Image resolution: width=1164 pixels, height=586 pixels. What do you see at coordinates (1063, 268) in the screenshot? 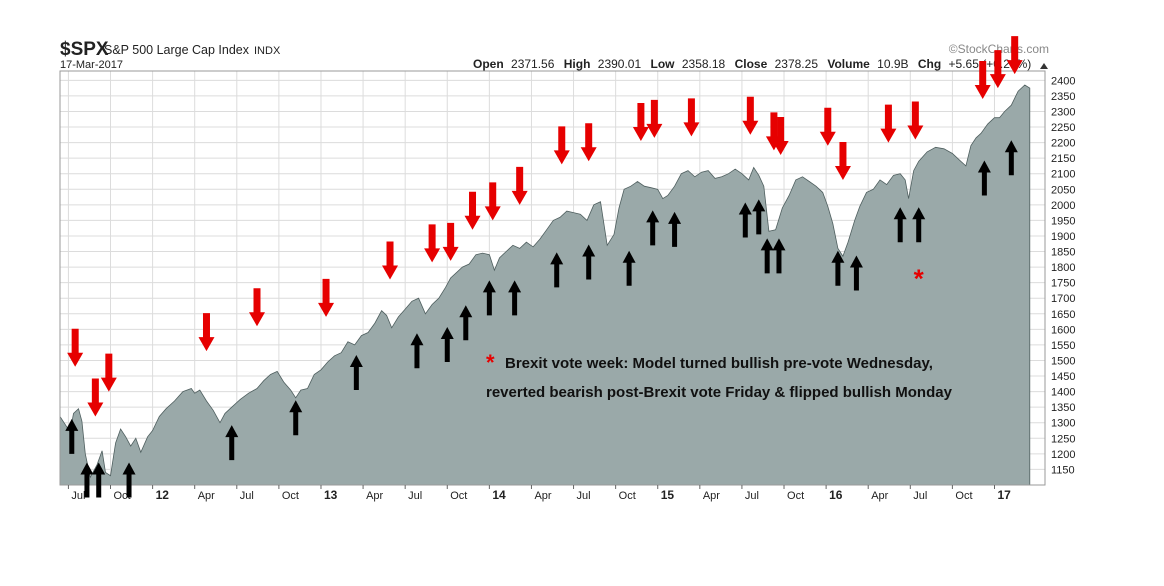
I see `y-tick-label-13: 1800` at bounding box center [1063, 268].